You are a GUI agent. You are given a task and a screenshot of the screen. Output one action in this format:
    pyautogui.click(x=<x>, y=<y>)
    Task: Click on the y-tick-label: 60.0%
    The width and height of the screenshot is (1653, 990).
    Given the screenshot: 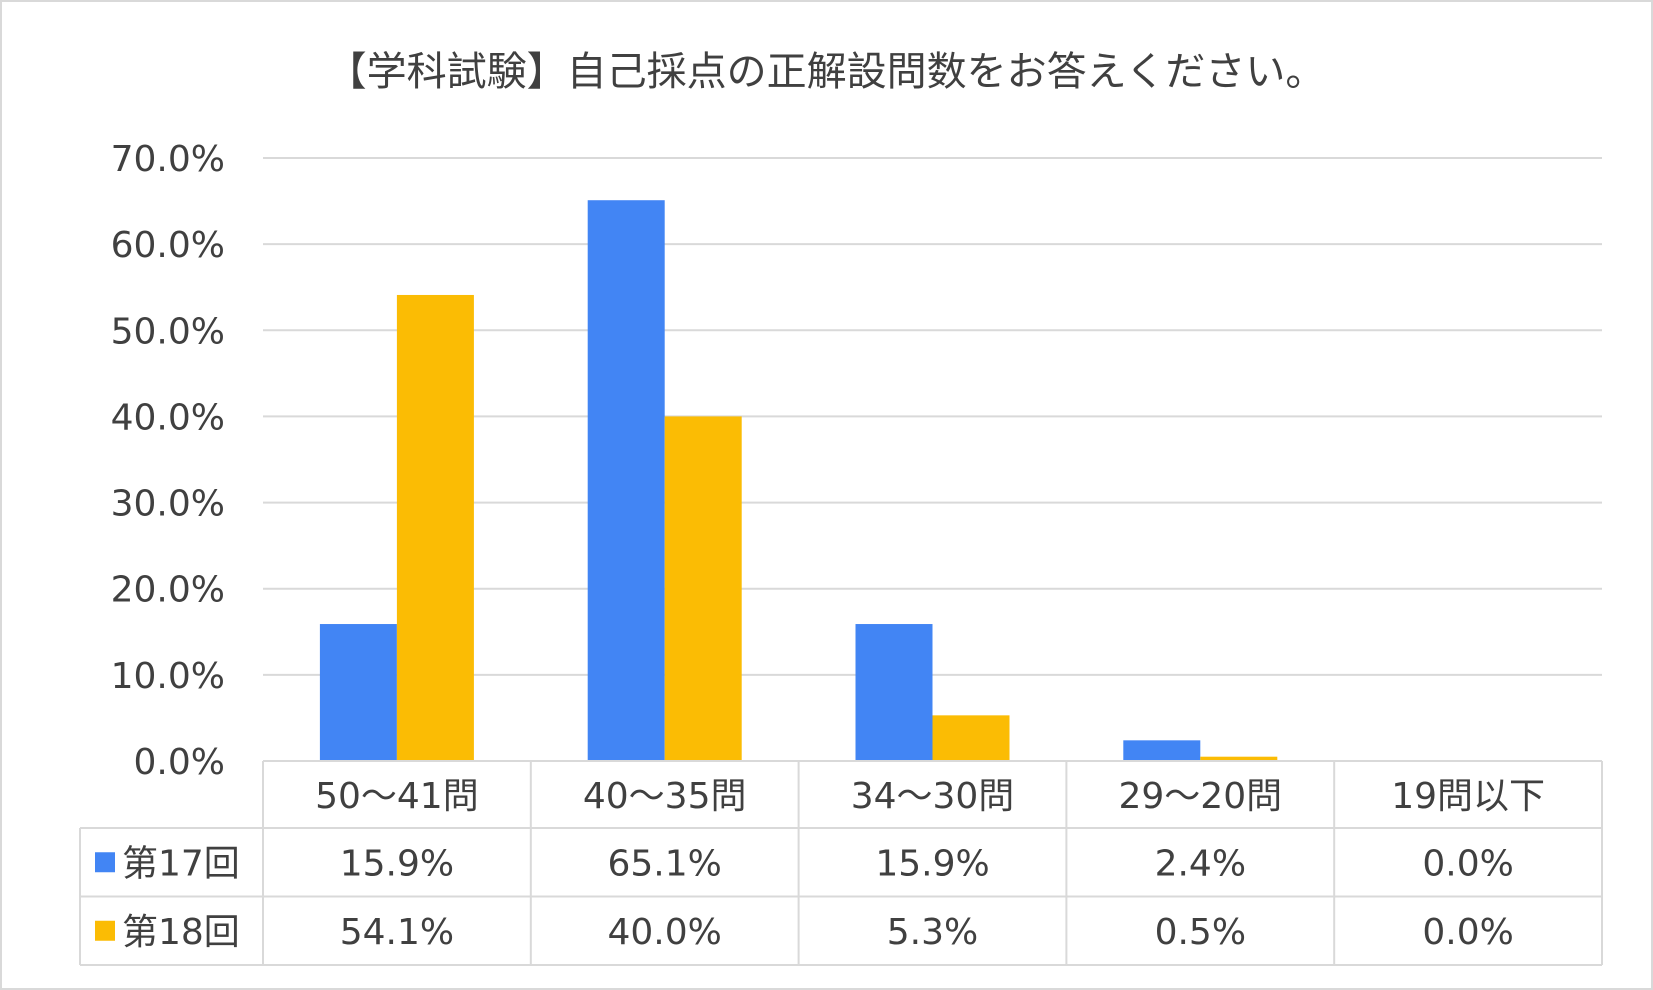 What is the action you would take?
    pyautogui.click(x=168, y=245)
    